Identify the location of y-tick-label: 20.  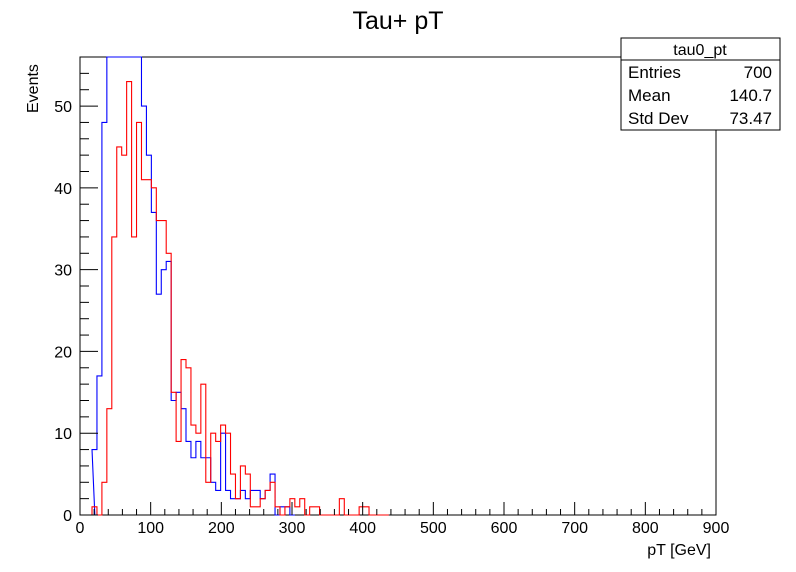
(63, 352).